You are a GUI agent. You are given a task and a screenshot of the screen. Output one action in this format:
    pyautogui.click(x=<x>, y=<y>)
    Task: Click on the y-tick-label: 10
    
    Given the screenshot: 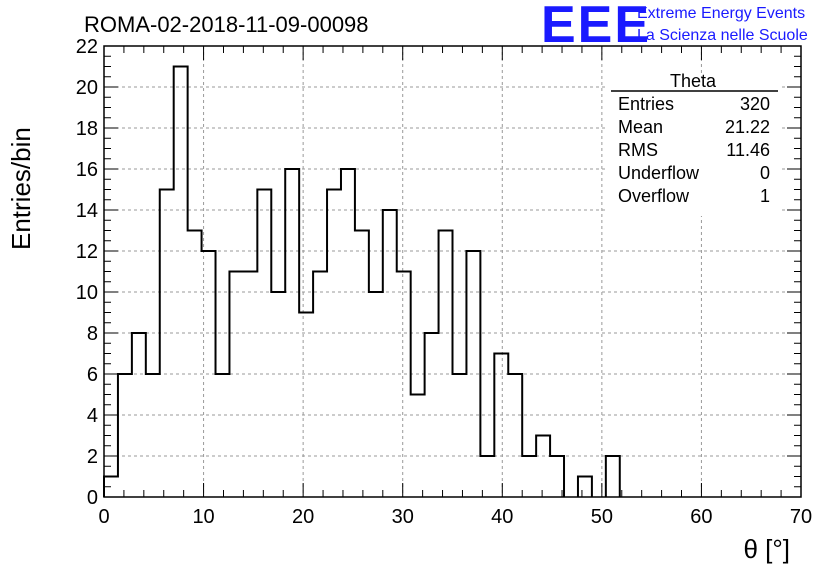 What is the action you would take?
    pyautogui.click(x=87, y=293)
    